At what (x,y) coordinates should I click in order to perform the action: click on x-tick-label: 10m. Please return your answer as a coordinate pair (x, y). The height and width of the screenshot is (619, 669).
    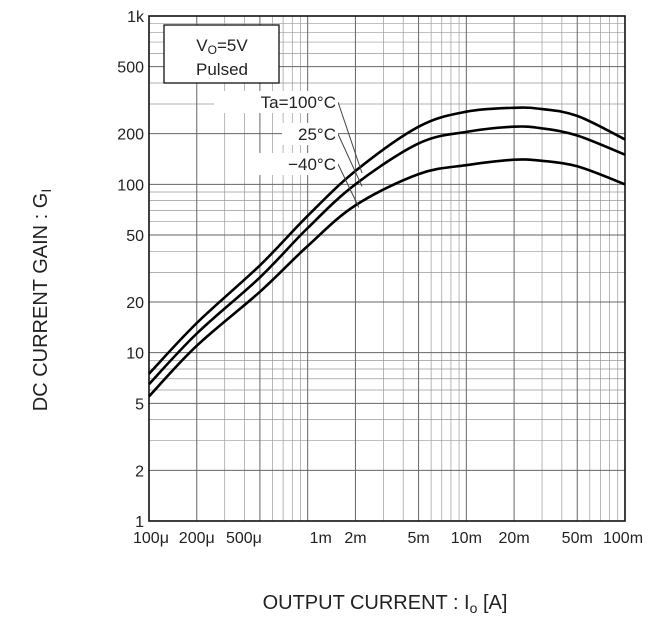
    Looking at the image, I should click on (466, 538).